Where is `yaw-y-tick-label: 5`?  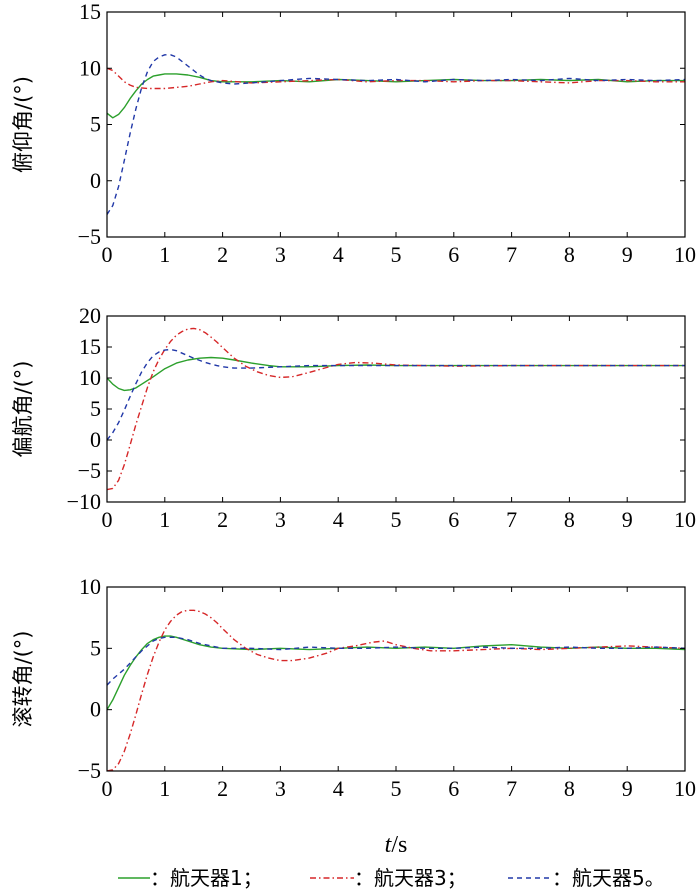
yaw-y-tick-label: 5 is located at coordinates (95, 408).